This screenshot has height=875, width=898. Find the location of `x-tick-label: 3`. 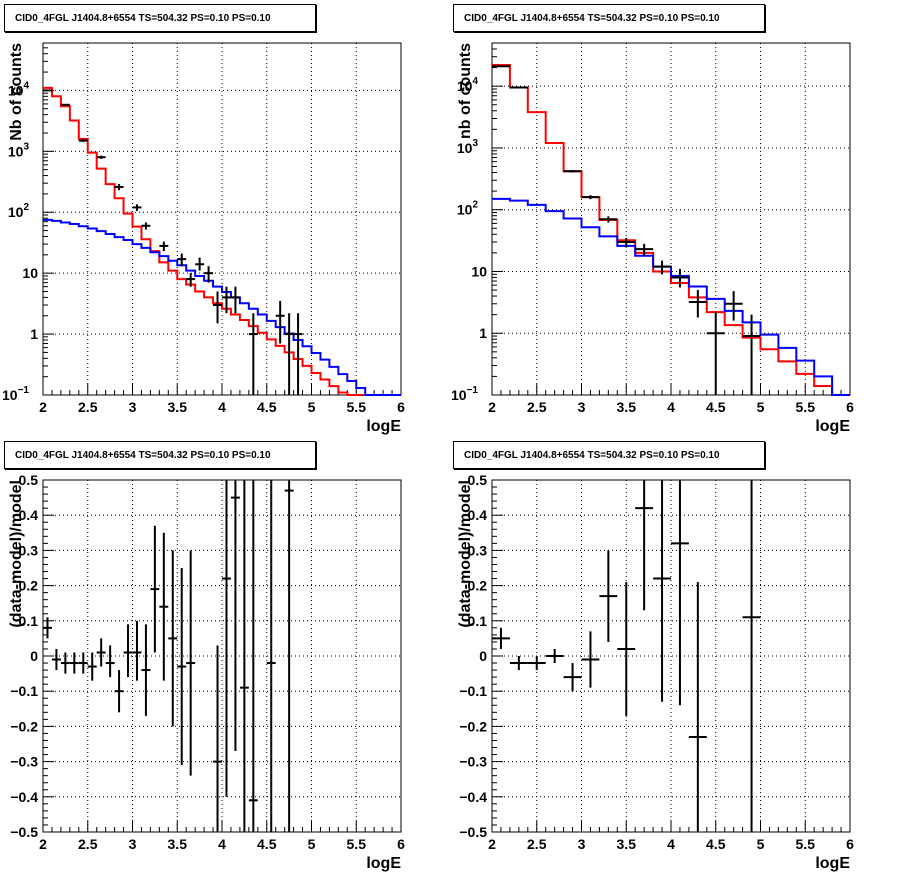

x-tick-label: 3 is located at coordinates (582, 844).